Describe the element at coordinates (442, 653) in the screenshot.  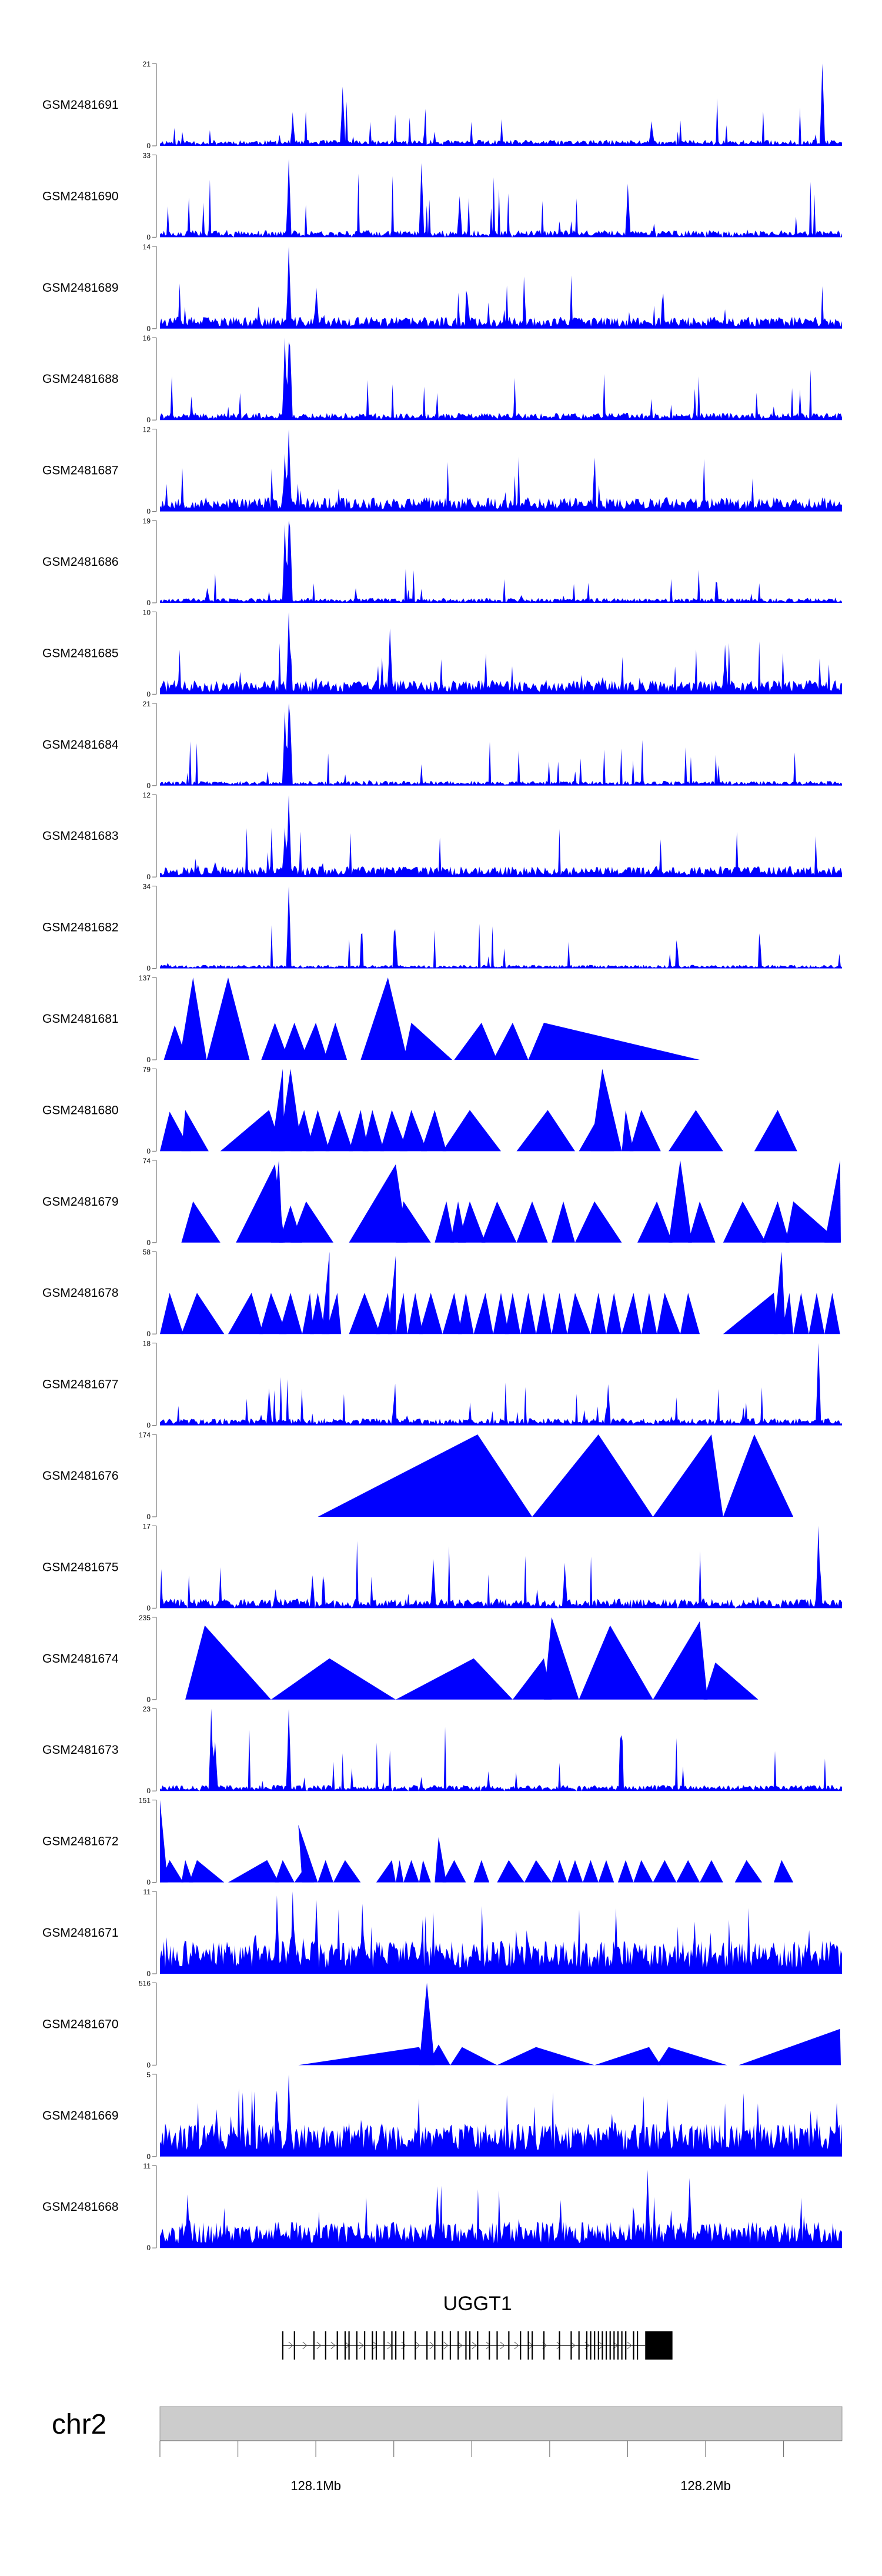
I see `track-GSM2481685: GSM2481685 10 0` at that location.